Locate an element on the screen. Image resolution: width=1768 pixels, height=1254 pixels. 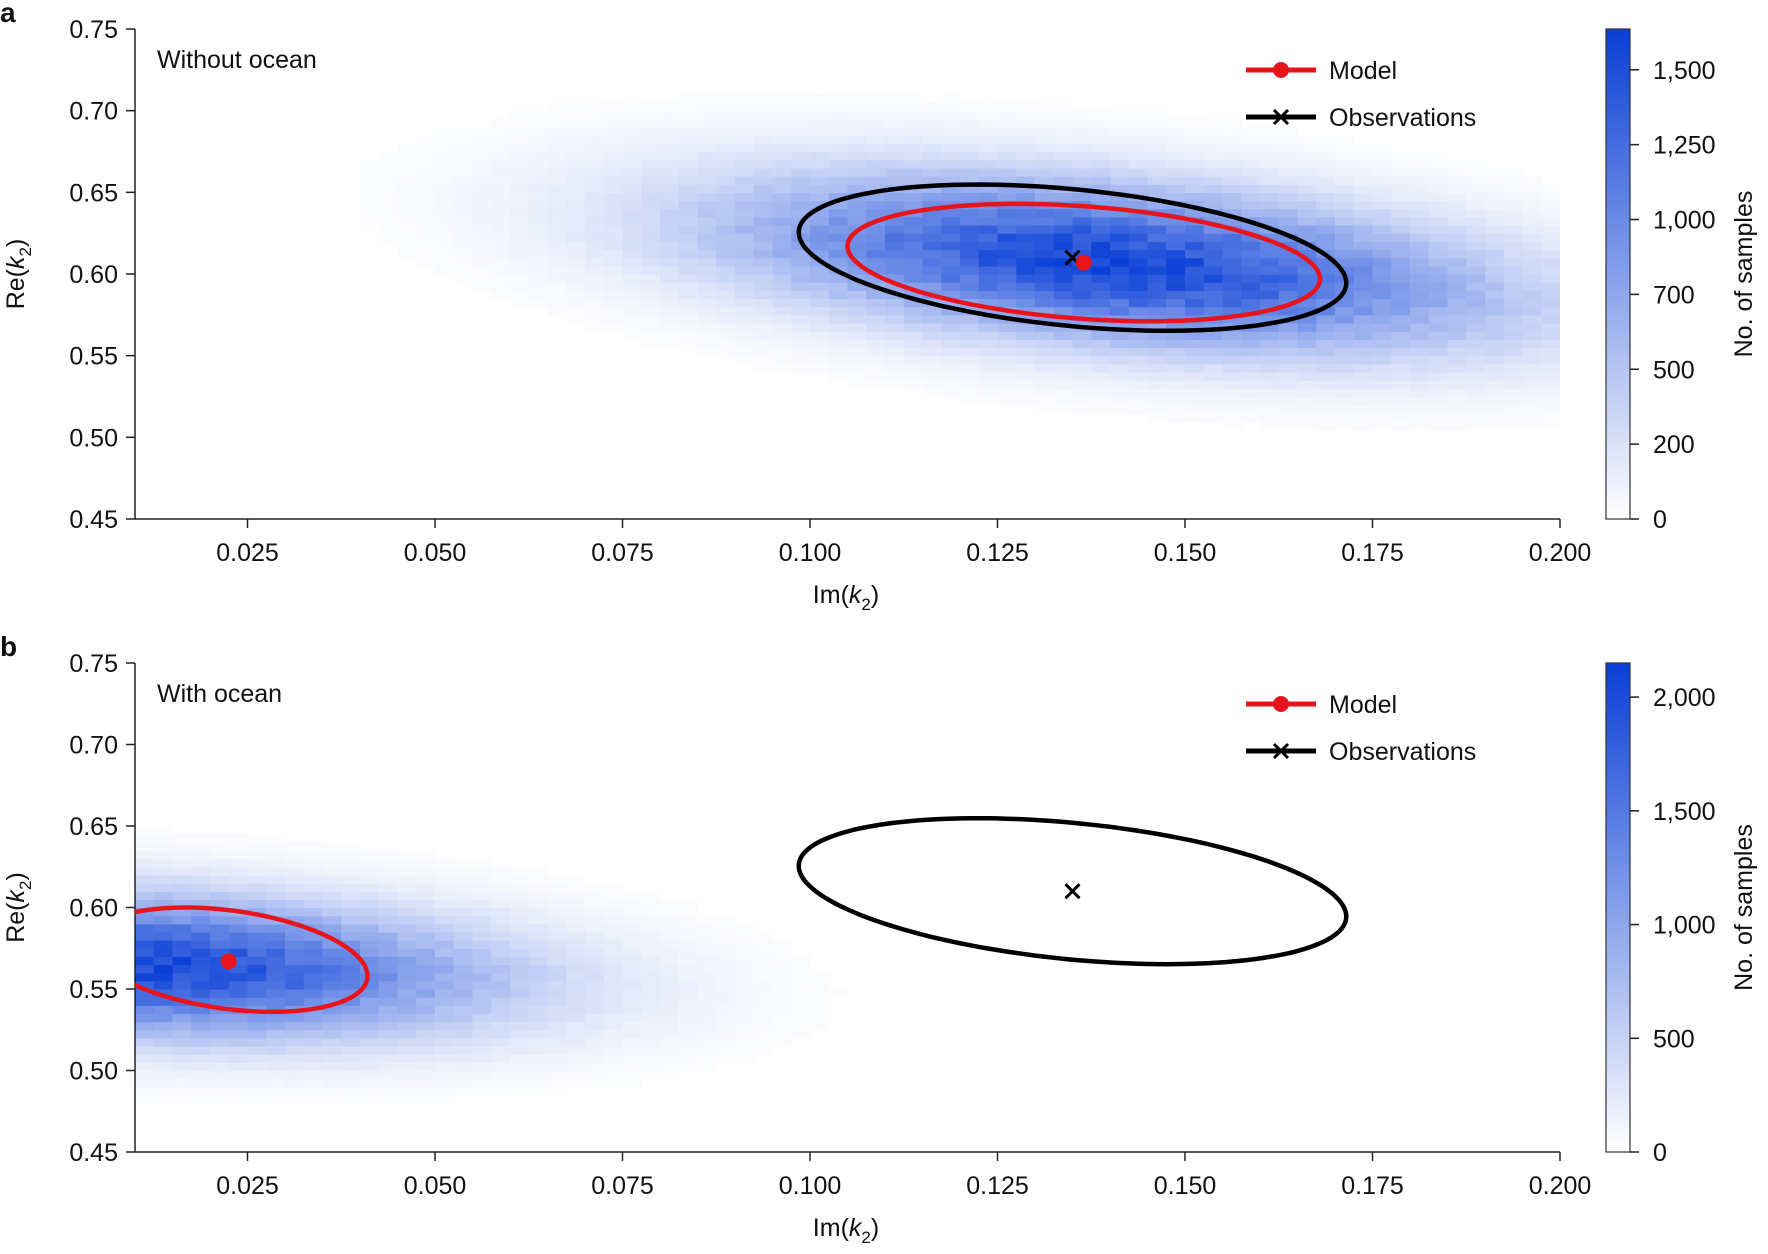
y-axis-label-var: k is located at coordinates (16, 896).